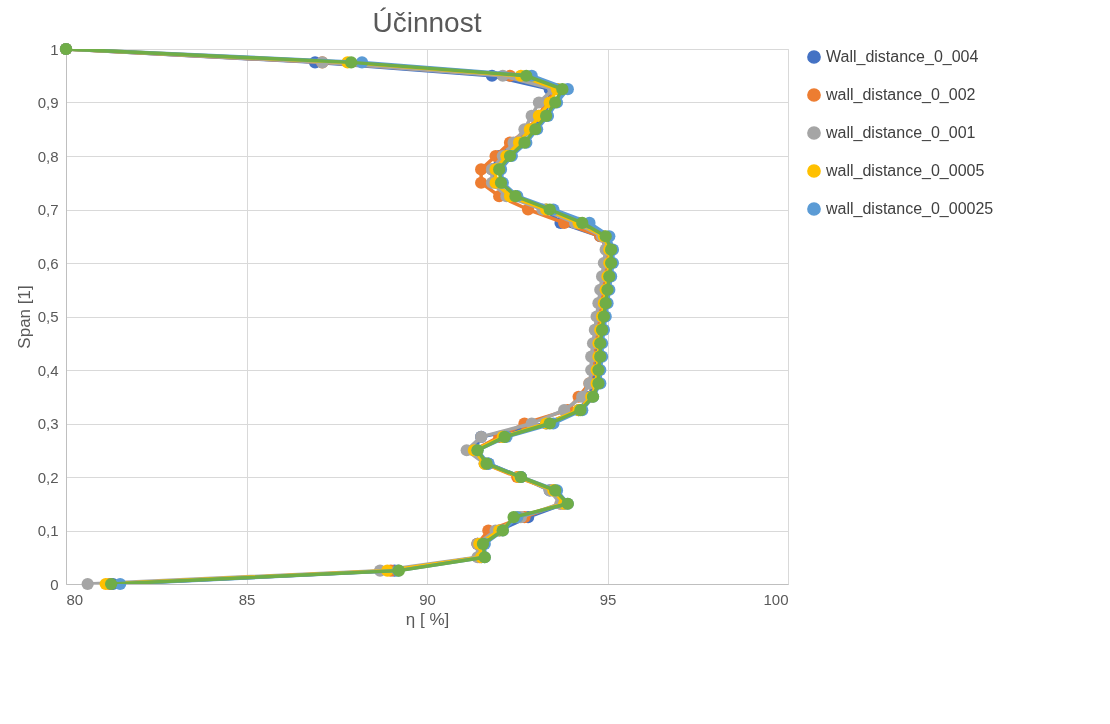 Image resolution: width=1110 pixels, height=724 pixels. What do you see at coordinates (48, 263) in the screenshot?
I see `y-tick-label: 0,6` at bounding box center [48, 263].